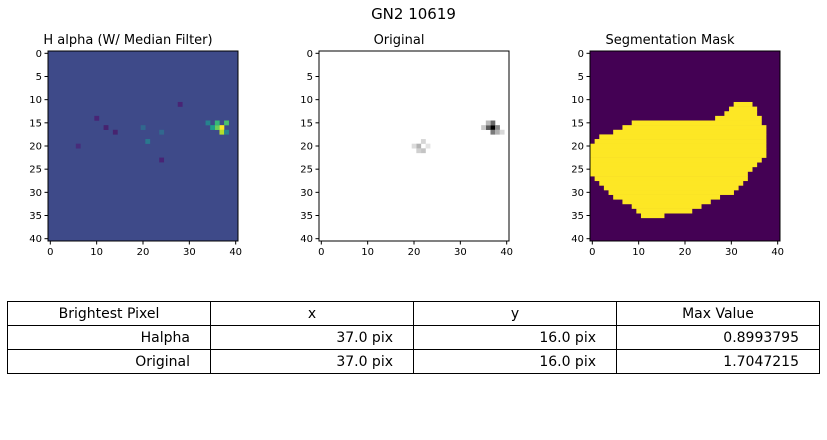 This screenshot has width=827, height=440. What do you see at coordinates (718, 361) in the screenshot?
I see `row-max: 1.7047215` at bounding box center [718, 361].